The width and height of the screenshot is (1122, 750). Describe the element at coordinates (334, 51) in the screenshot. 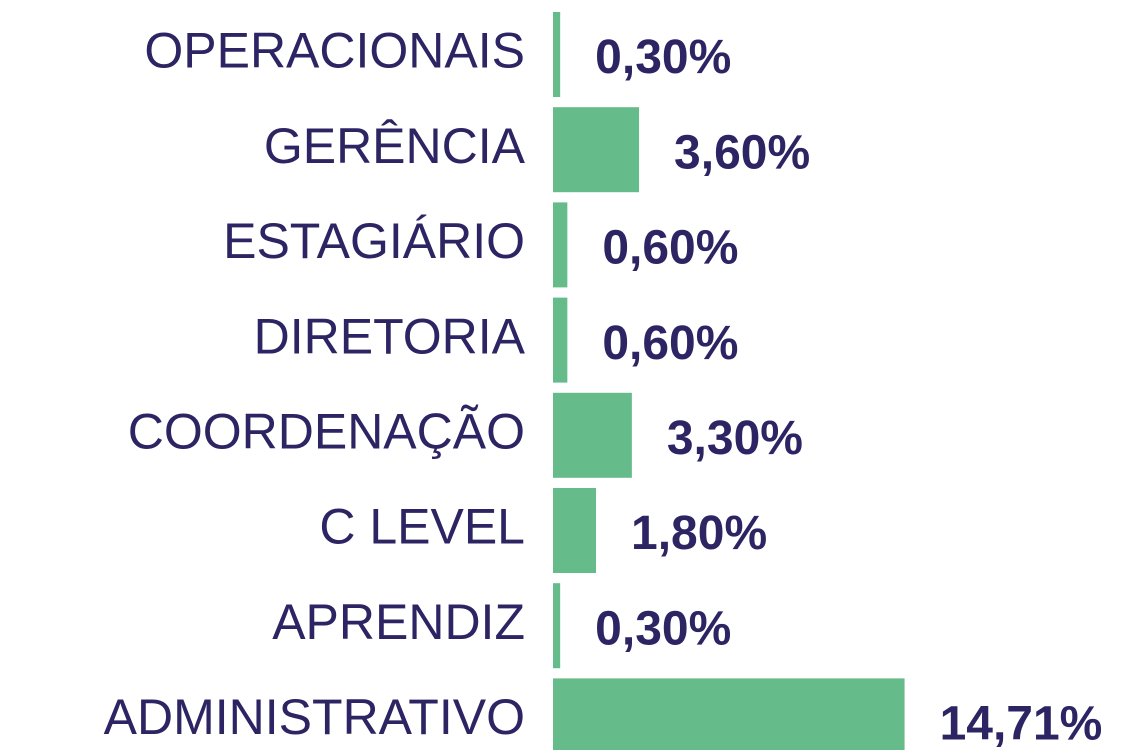

I see `category-label: OPERACIONAIS` at that location.